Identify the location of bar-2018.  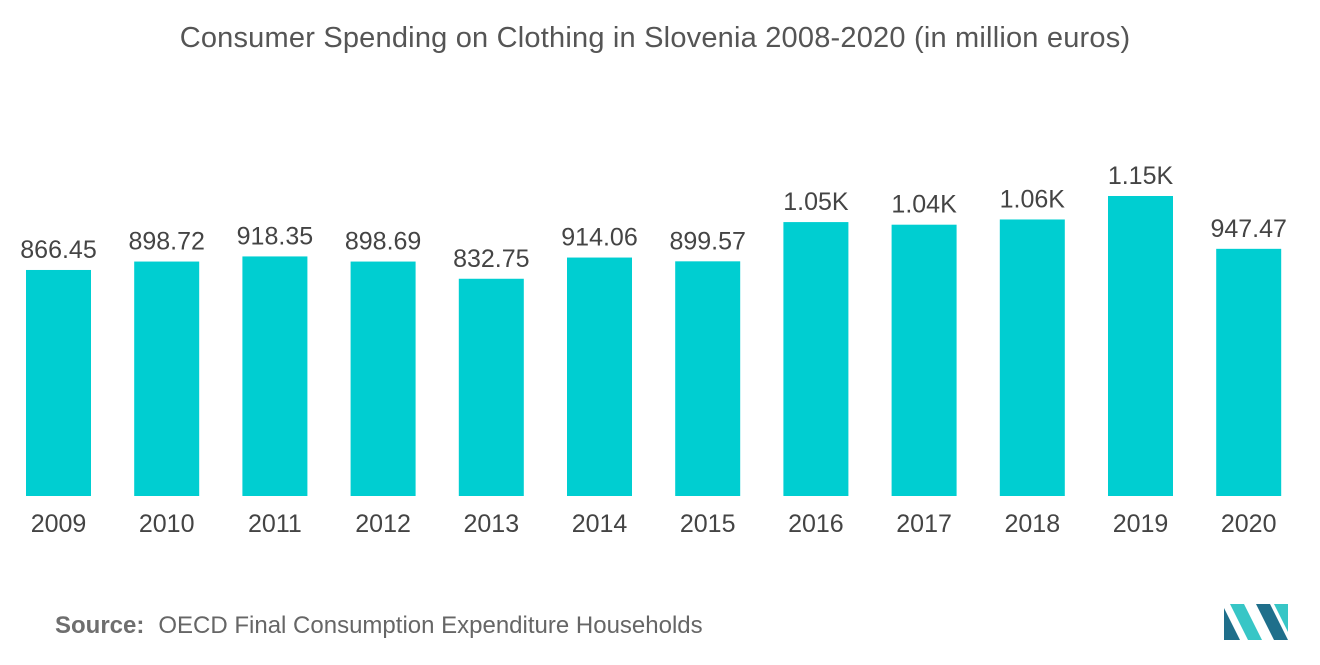
(1032, 357).